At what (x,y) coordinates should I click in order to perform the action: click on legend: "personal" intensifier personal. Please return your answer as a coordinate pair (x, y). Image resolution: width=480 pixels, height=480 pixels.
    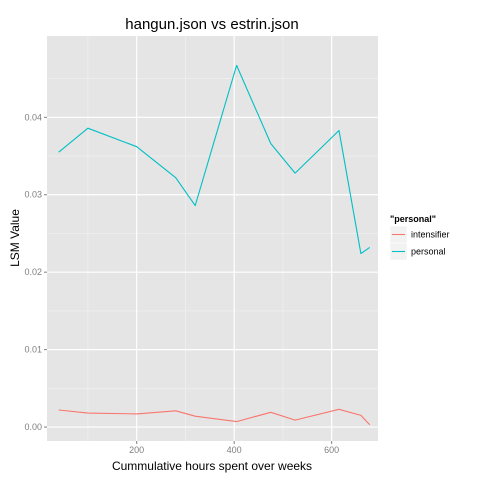
    Looking at the image, I should click on (419, 237).